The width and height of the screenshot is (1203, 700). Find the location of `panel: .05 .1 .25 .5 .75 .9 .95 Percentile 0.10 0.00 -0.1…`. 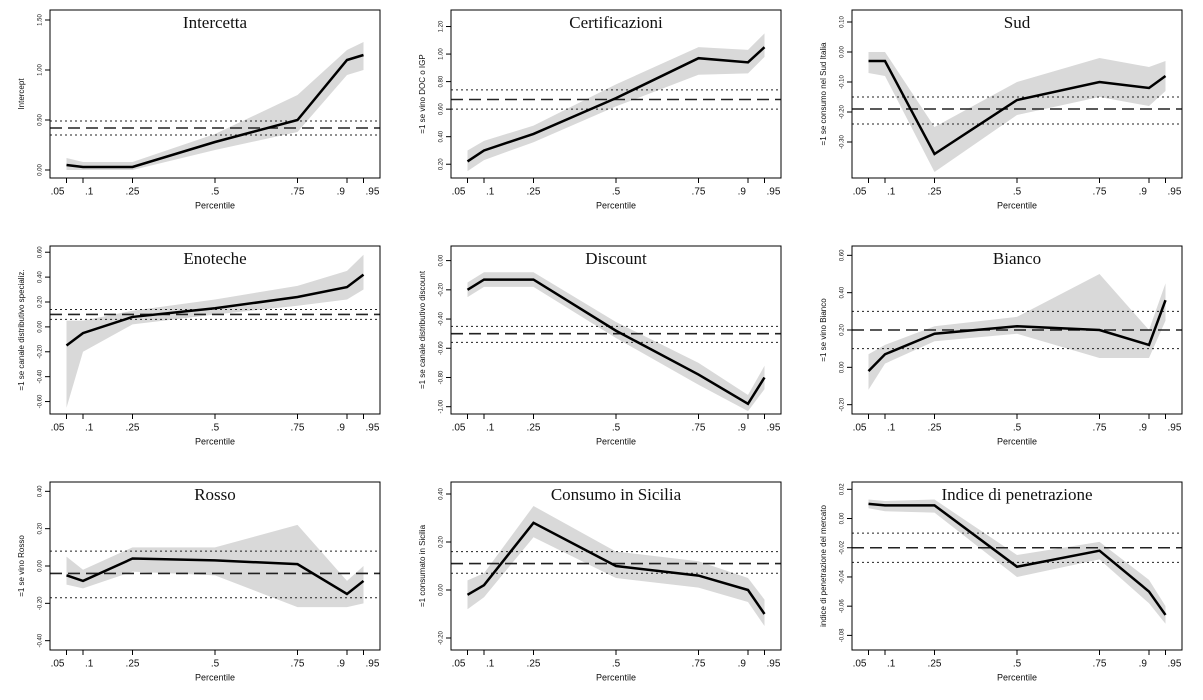

panel: .05 .1 .25 .5 .75 .9 .95 Percentile 0.10 0.00 -0.1… is located at coordinates (1001, 109).